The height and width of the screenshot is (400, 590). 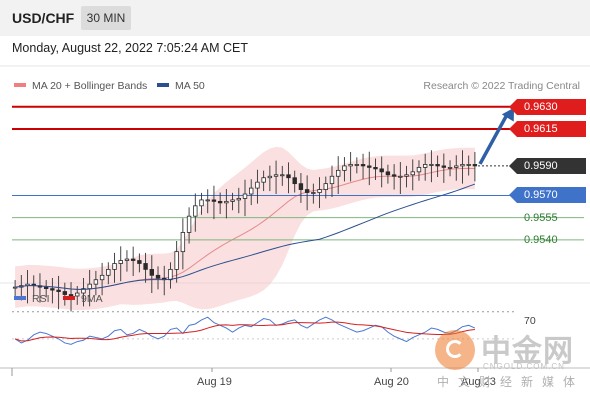 I want to click on legend-ma20-bollinger: MA 20 + Bollinger Bands, so click(x=80, y=86).